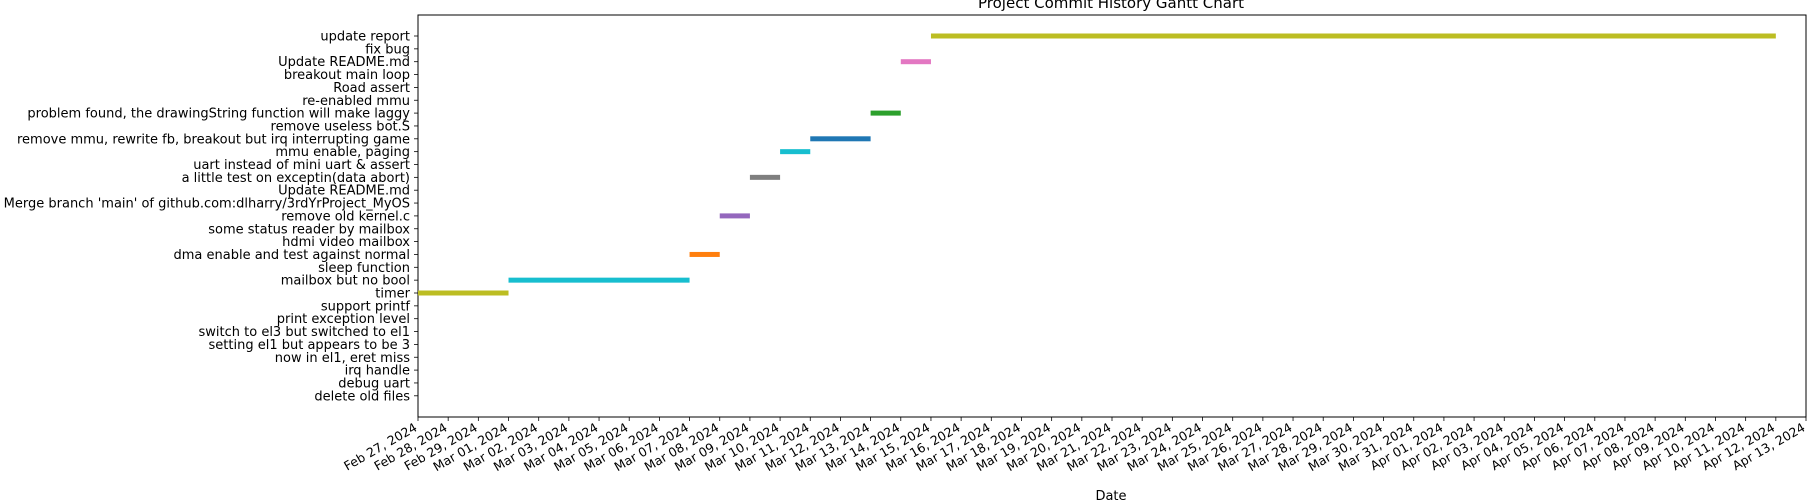 Image resolution: width=1813 pixels, height=500 pixels. I want to click on task-label: update report, so click(365, 37).